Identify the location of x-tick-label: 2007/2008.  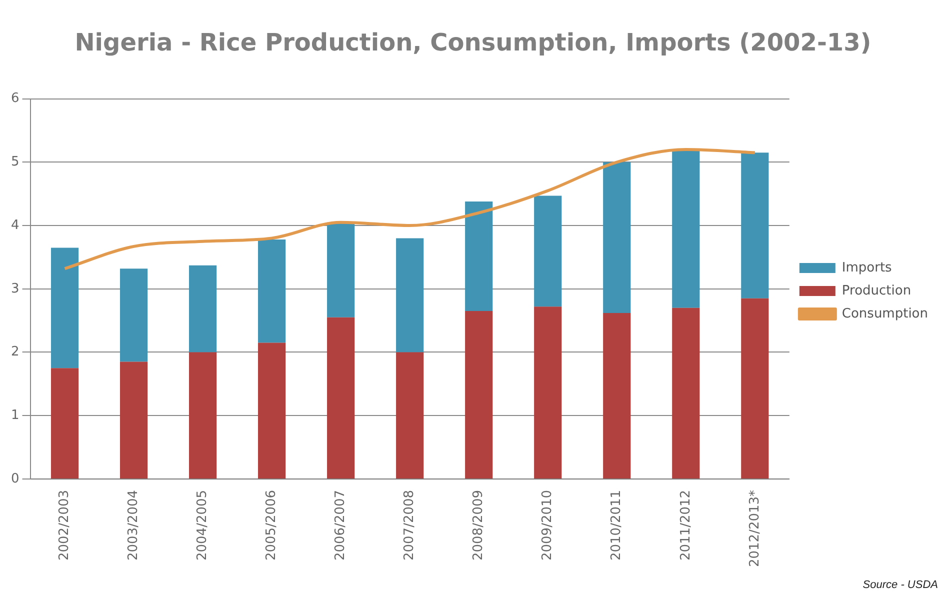
(410, 525).